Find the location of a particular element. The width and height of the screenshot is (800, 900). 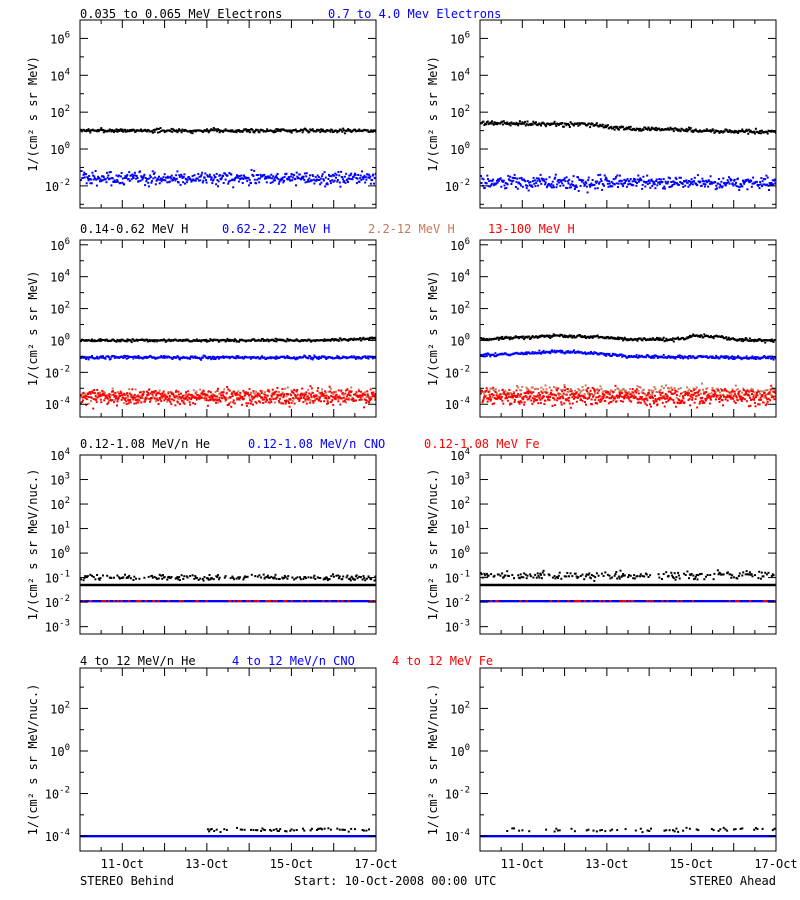

plot-frame is located at coordinates (628, 328).